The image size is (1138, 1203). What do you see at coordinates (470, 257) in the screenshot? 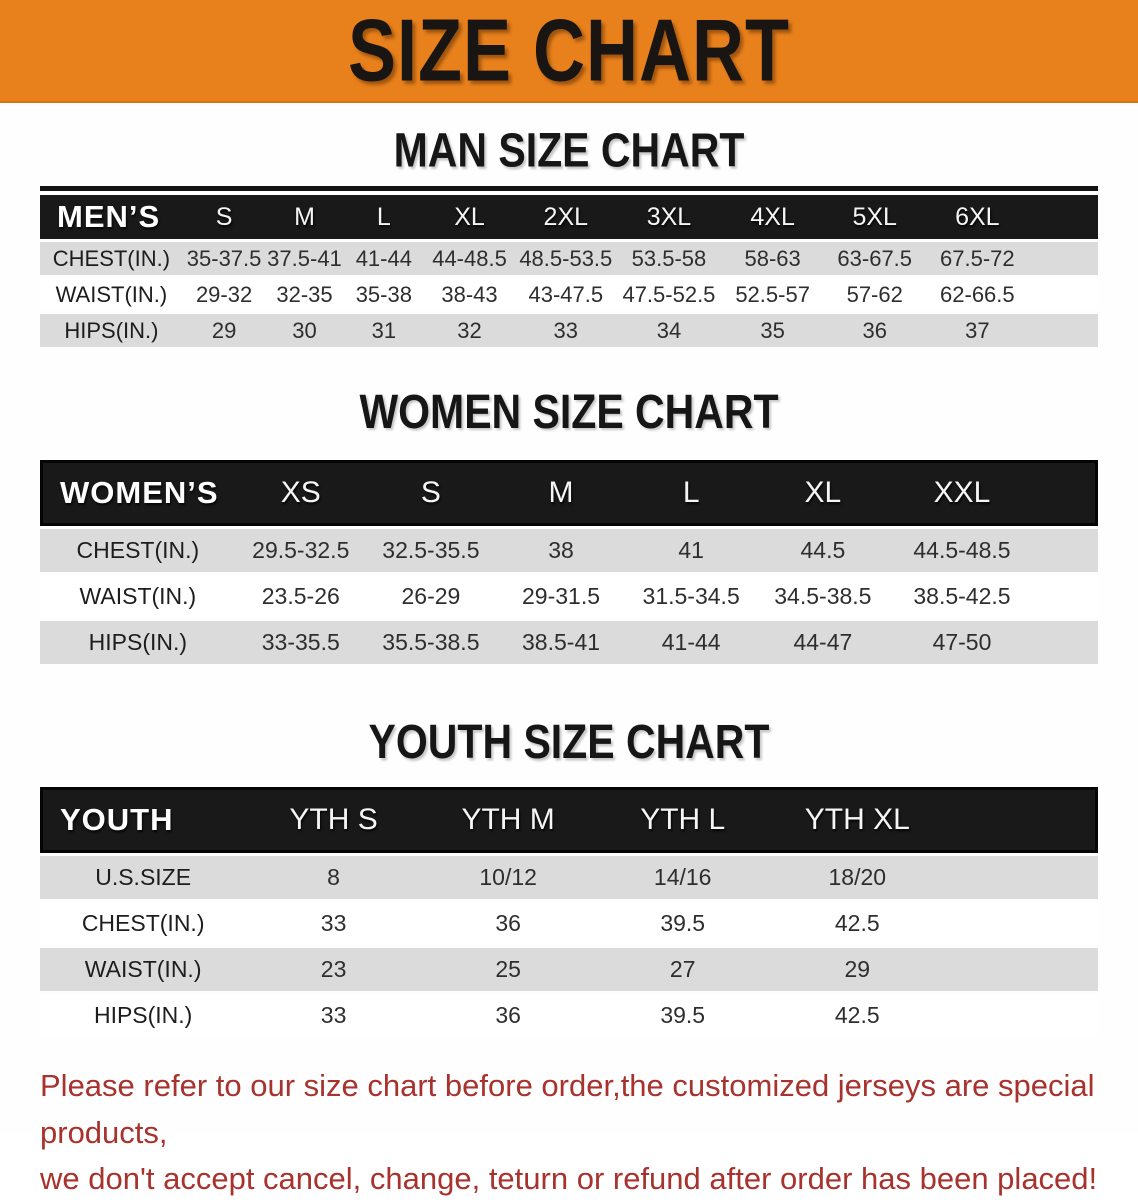
I see `size-value: 44-48.5` at bounding box center [470, 257].